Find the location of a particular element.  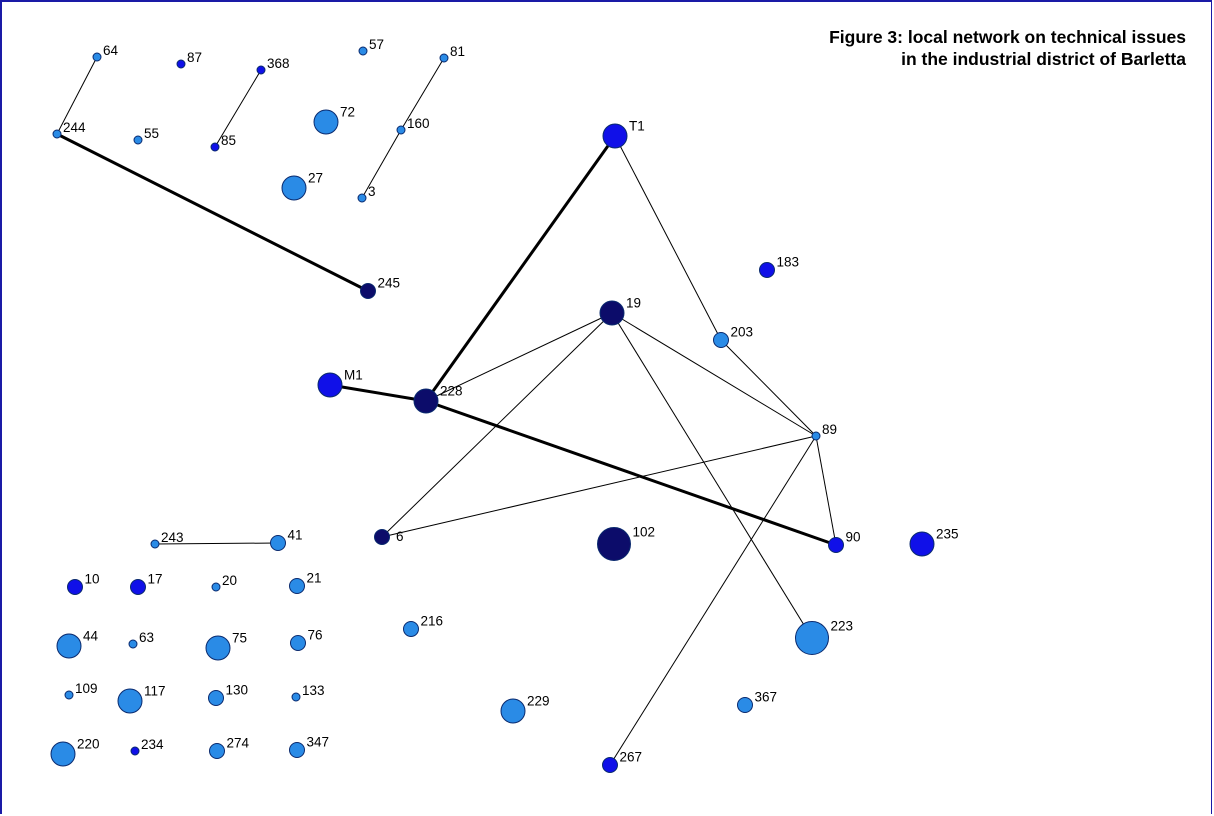

node-label-55: 55 is located at coordinates (151, 133).